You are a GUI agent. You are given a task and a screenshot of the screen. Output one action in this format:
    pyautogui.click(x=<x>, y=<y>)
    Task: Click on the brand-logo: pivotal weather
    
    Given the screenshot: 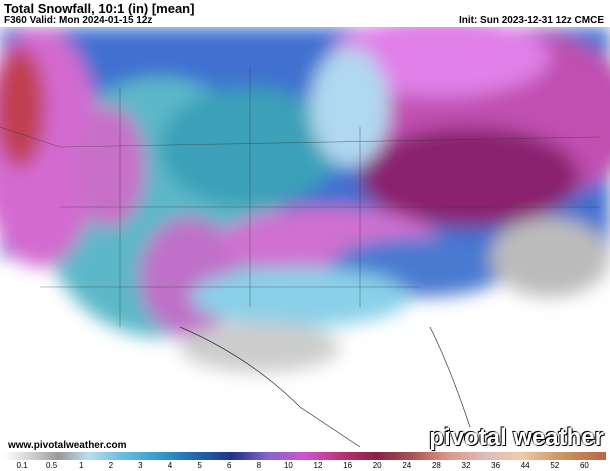 What is the action you would take?
    pyautogui.click(x=516, y=437)
    